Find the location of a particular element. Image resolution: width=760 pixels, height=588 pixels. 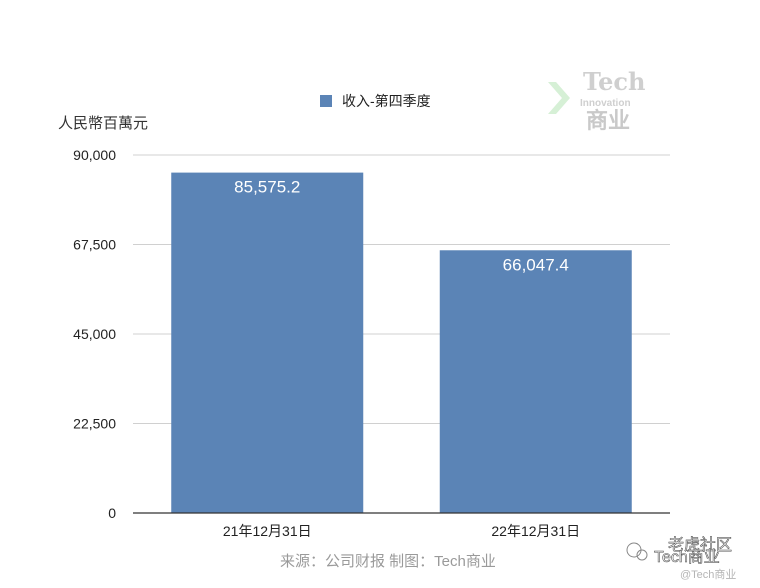

wechat-icon is located at coordinates (634, 550).